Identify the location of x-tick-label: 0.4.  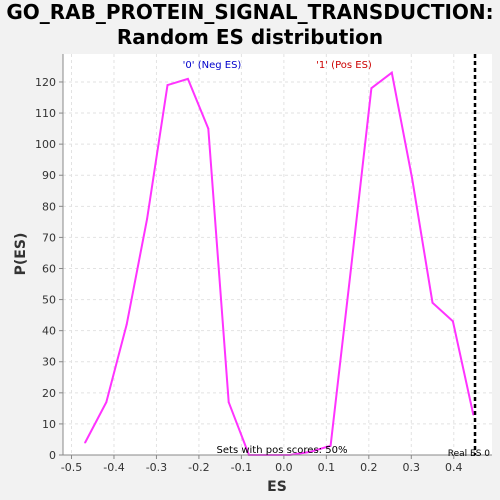
(454, 467).